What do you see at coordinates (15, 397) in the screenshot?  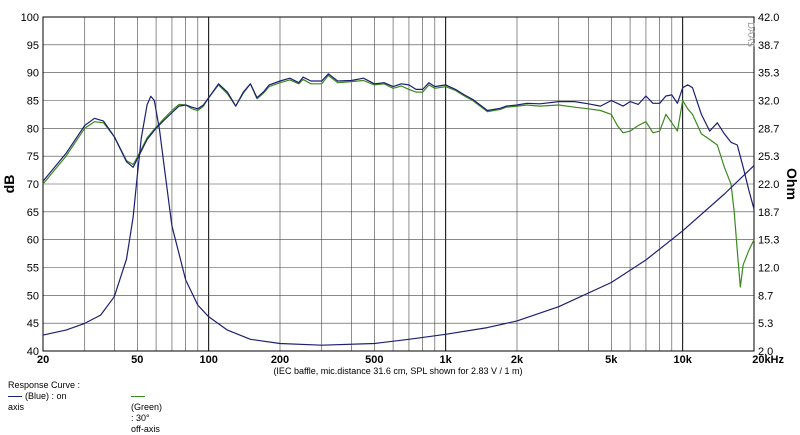 I see `legend-swatch-blue` at bounding box center [15, 397].